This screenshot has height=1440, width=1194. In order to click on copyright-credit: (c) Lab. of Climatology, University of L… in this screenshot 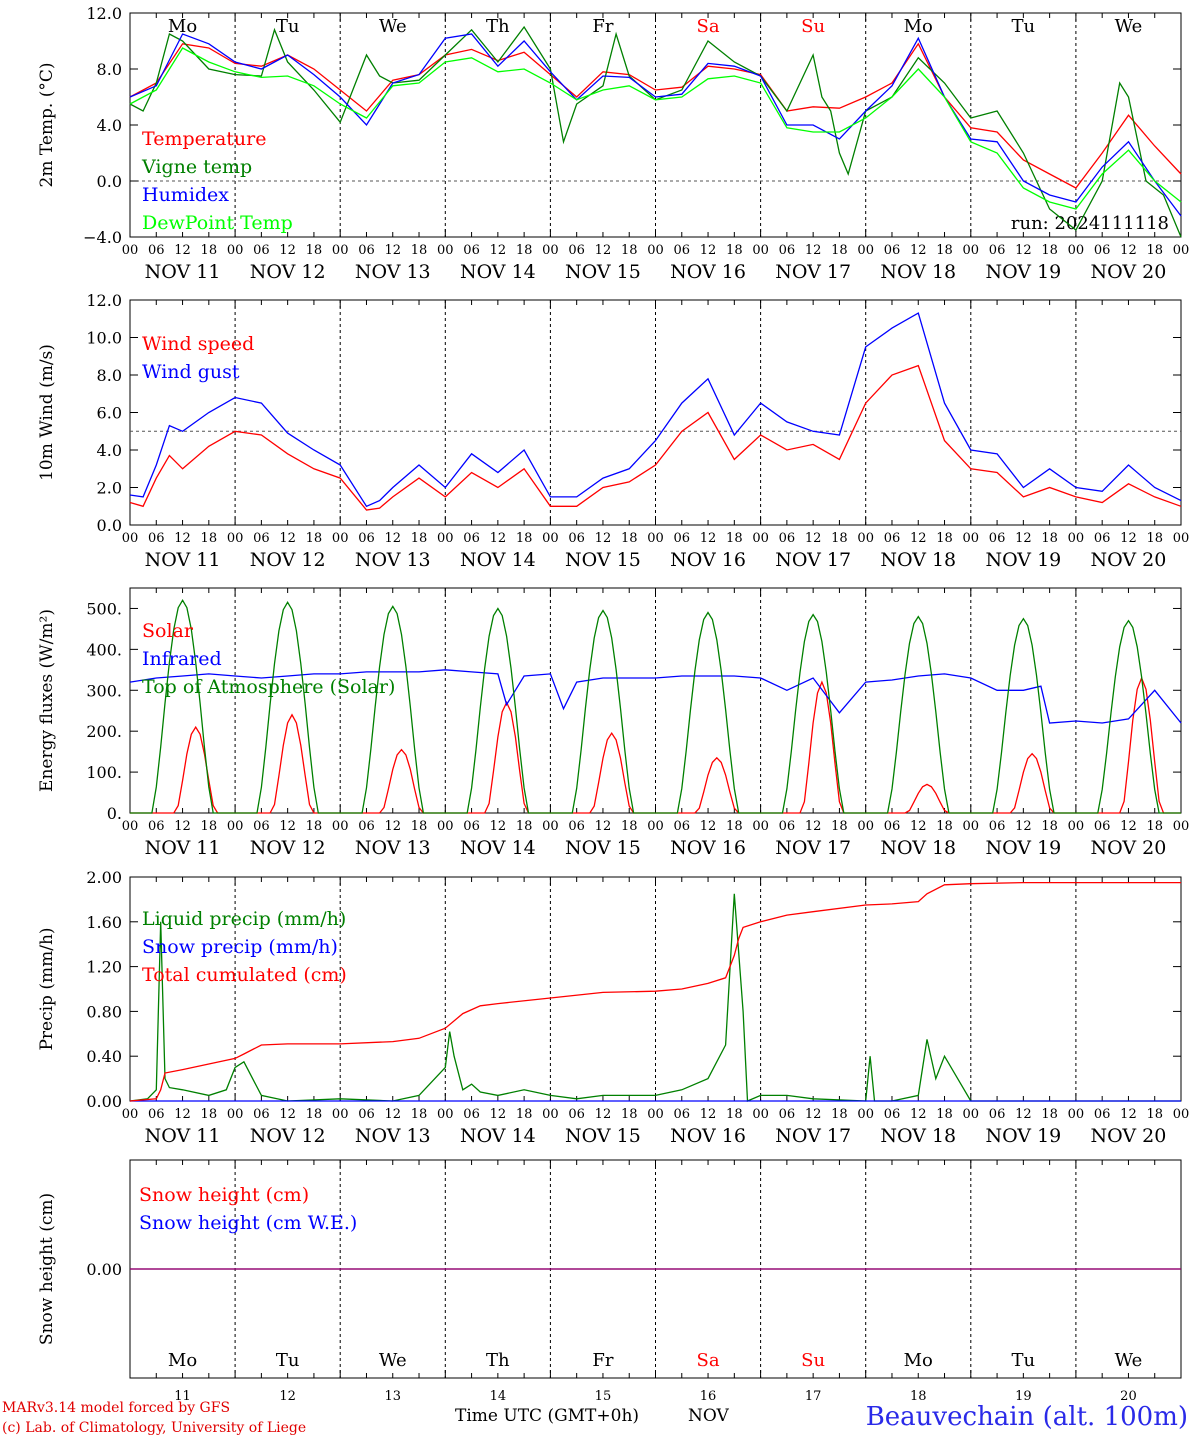, I will do `click(154, 1428)`.